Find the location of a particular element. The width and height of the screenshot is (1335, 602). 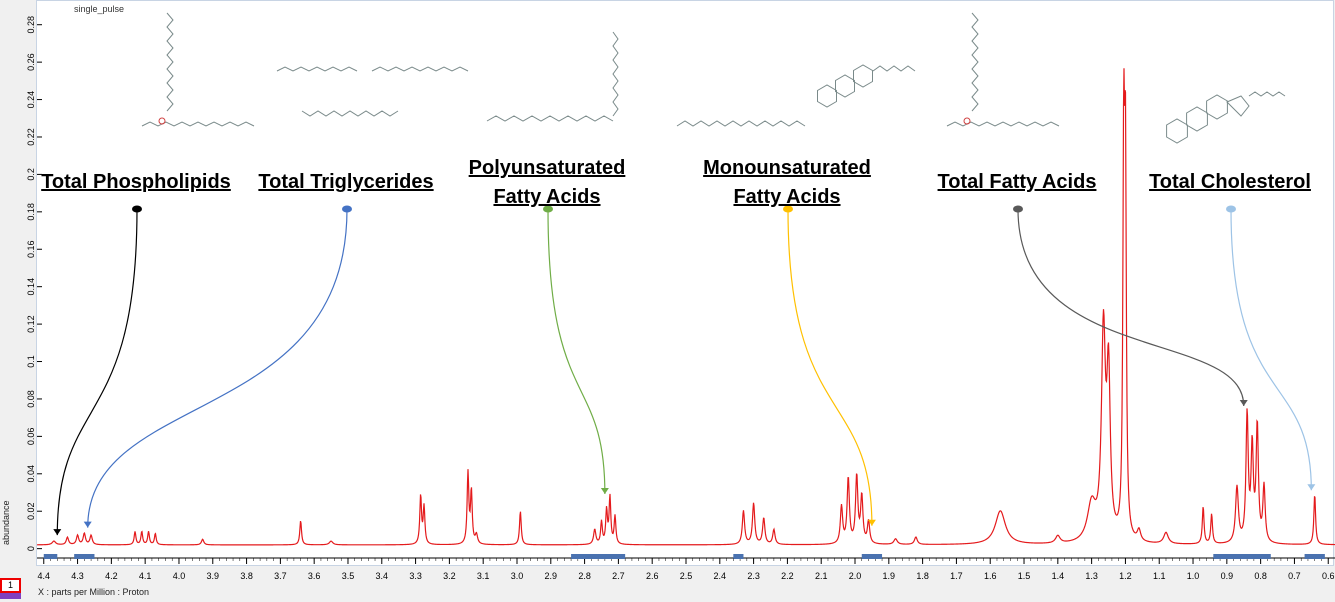

total-triglycerides-arrowhead is located at coordinates (87, 524).